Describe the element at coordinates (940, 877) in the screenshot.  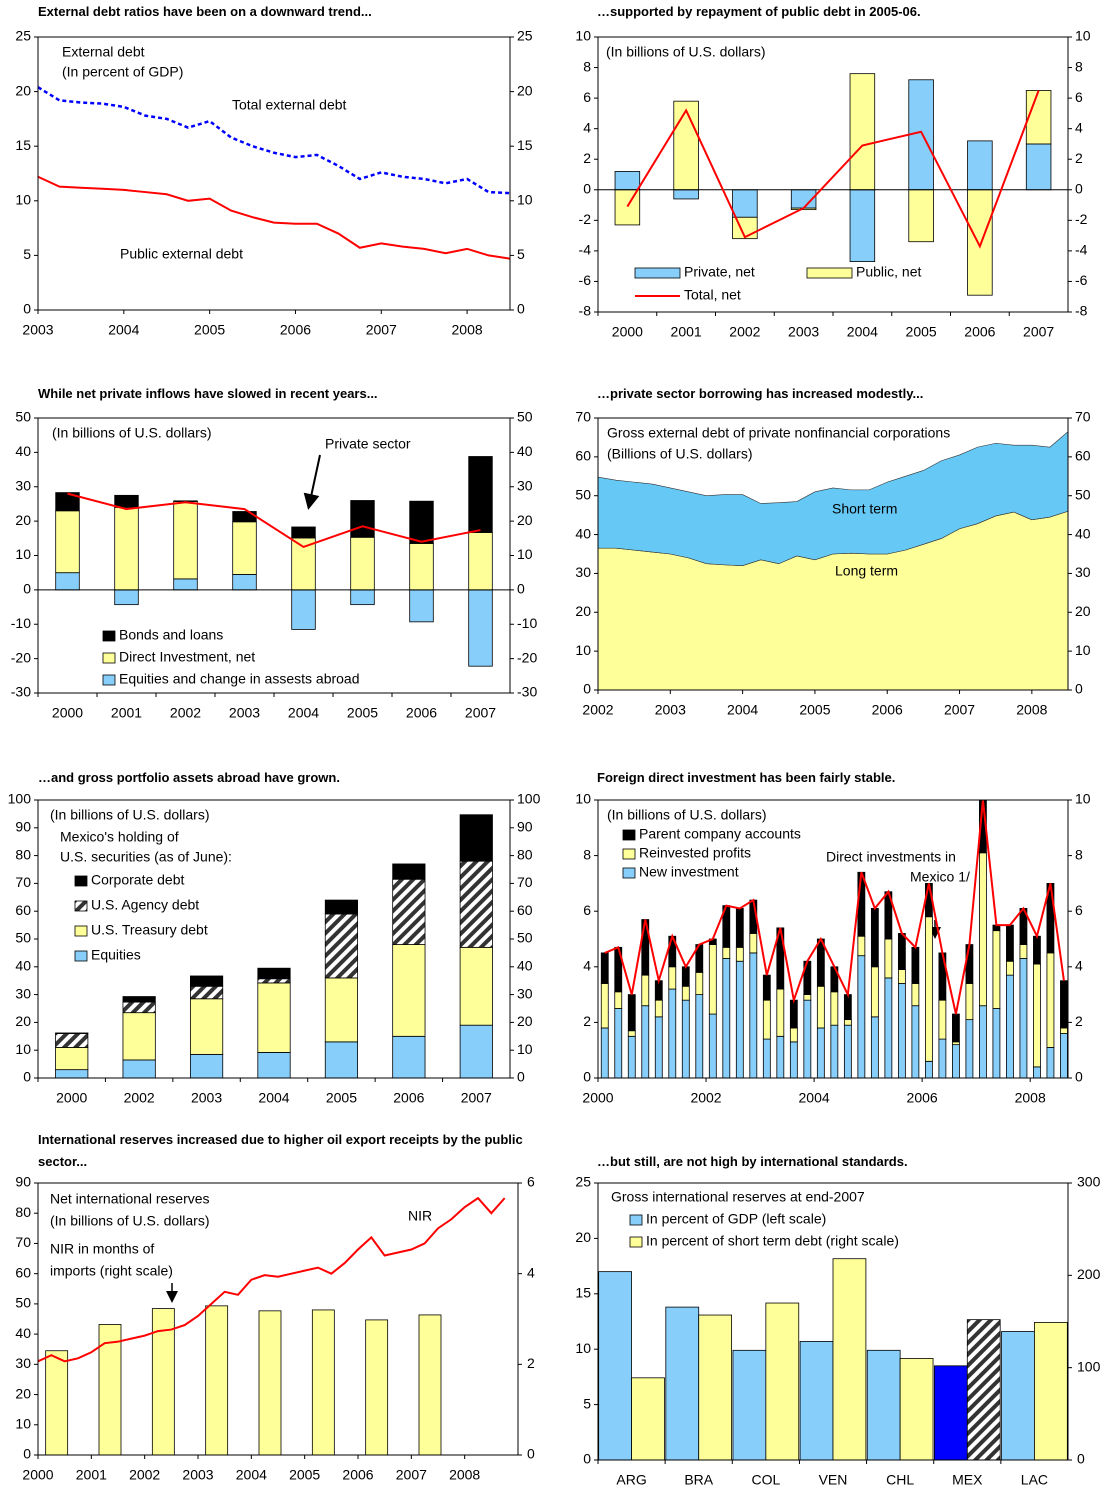
I see `annotation: Mexico 1/` at that location.